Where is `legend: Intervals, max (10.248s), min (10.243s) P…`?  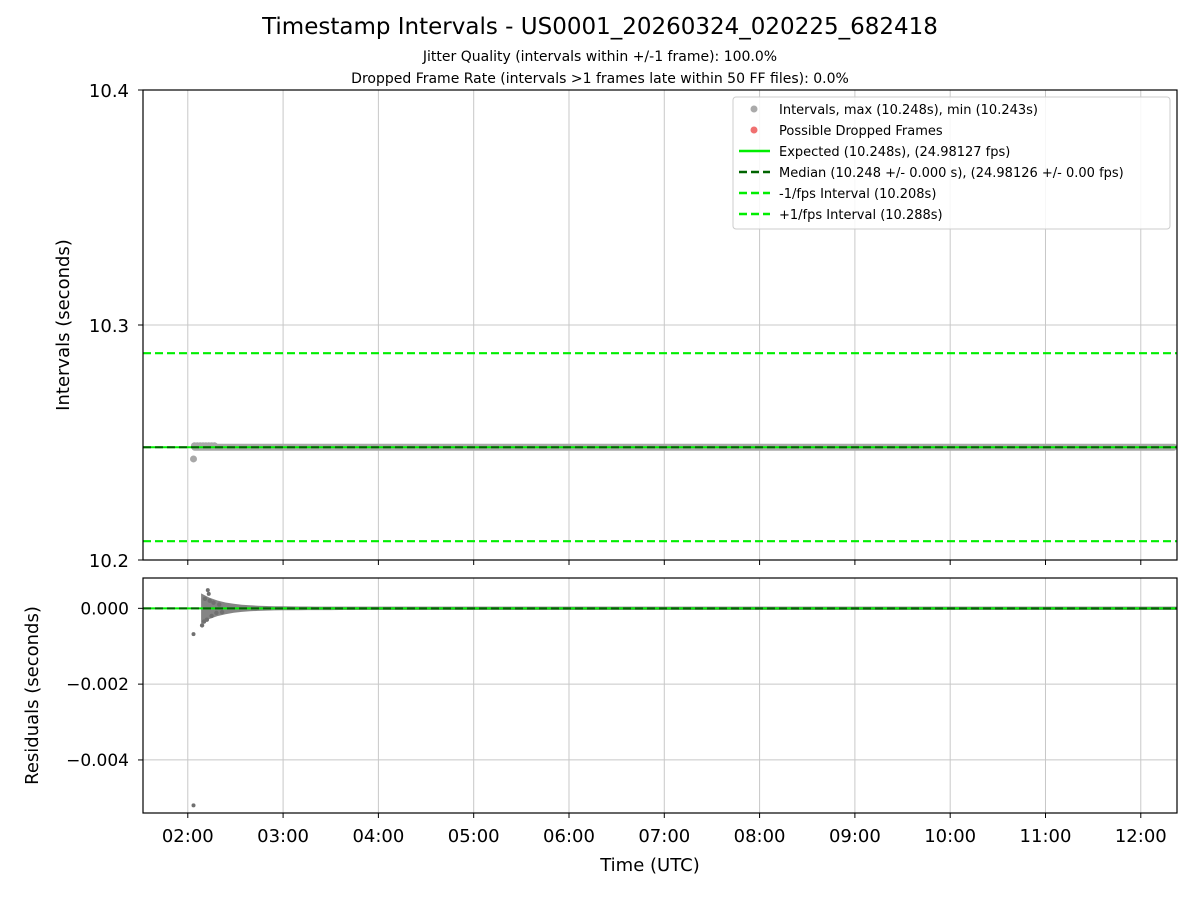 legend: Intervals, max (10.248s), min (10.243s) P… is located at coordinates (951, 163).